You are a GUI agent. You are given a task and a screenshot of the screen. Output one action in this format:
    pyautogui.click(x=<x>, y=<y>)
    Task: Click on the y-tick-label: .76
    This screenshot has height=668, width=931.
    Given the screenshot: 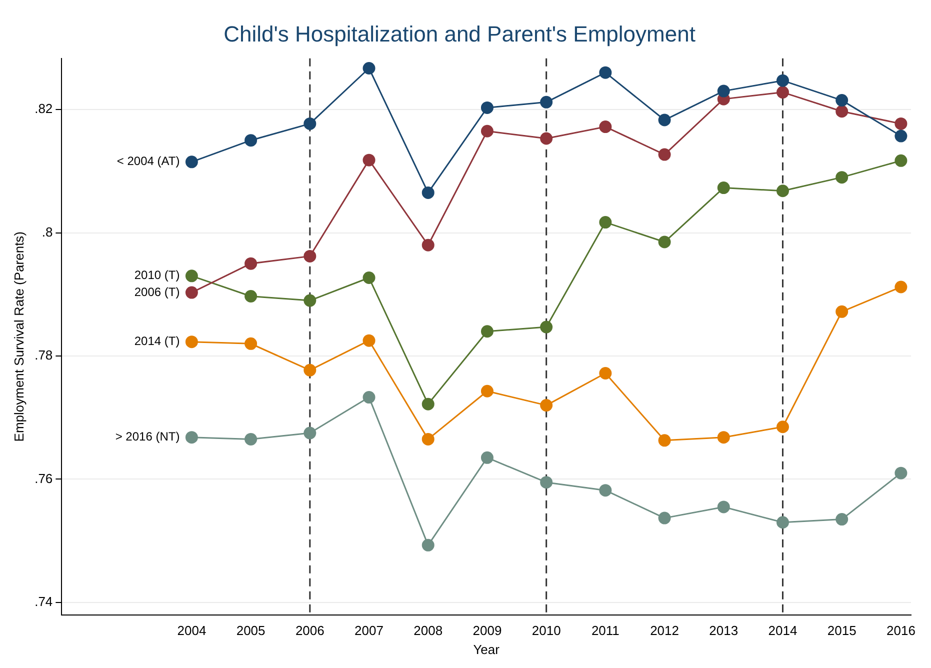 What is the action you would take?
    pyautogui.click(x=43, y=478)
    